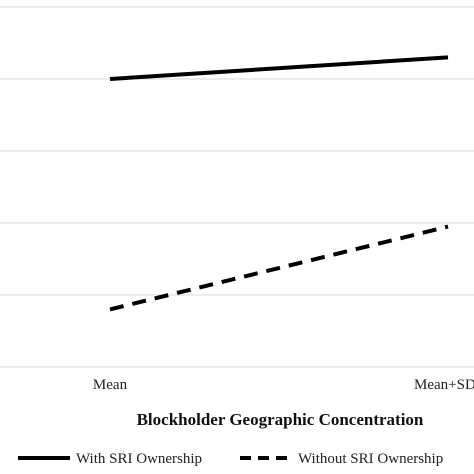  I want to click on x-axis-title: Blockholder Geographic Concentration, so click(280, 419).